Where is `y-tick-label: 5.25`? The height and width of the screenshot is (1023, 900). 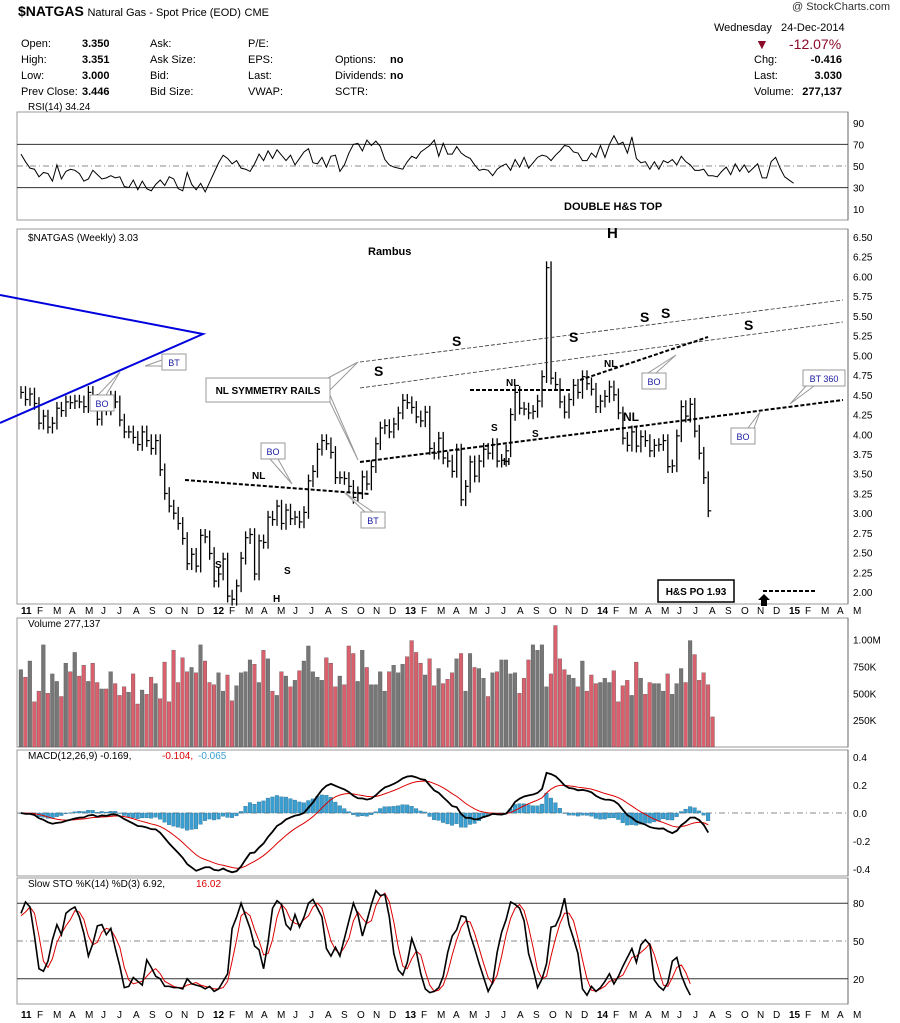 y-tick-label: 5.25 is located at coordinates (863, 337).